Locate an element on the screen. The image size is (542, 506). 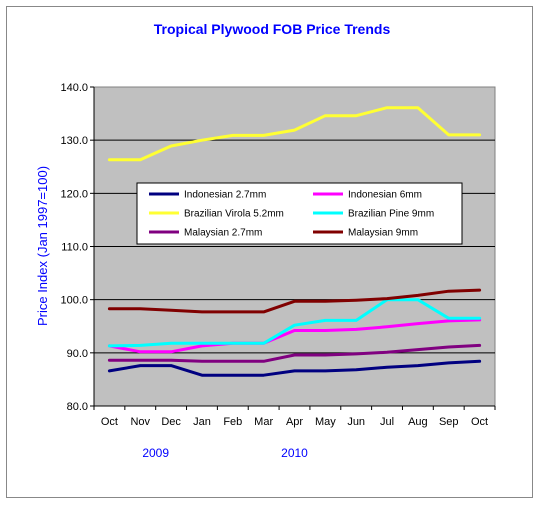
x-tick-label: Apr is located at coordinates (294, 422).